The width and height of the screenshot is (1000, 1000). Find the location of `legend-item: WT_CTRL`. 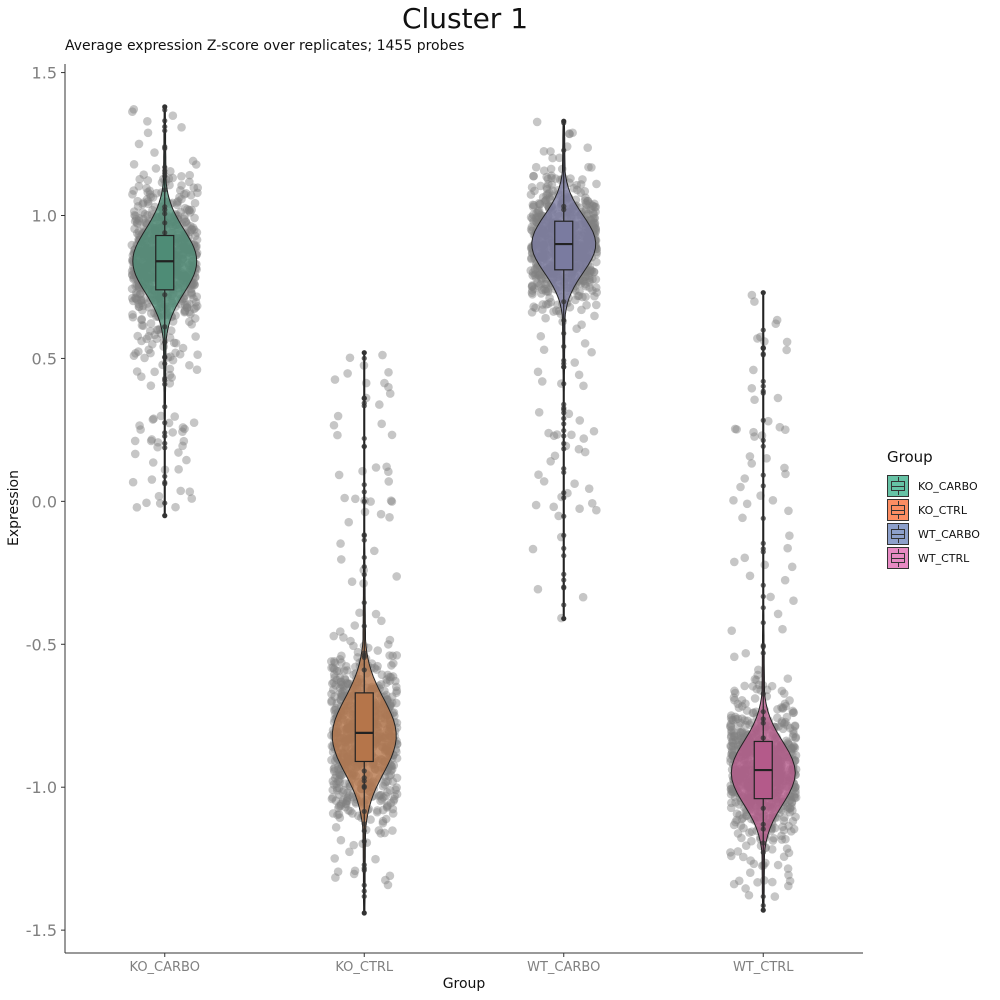

legend-item: WT_CTRL is located at coordinates (933, 558).